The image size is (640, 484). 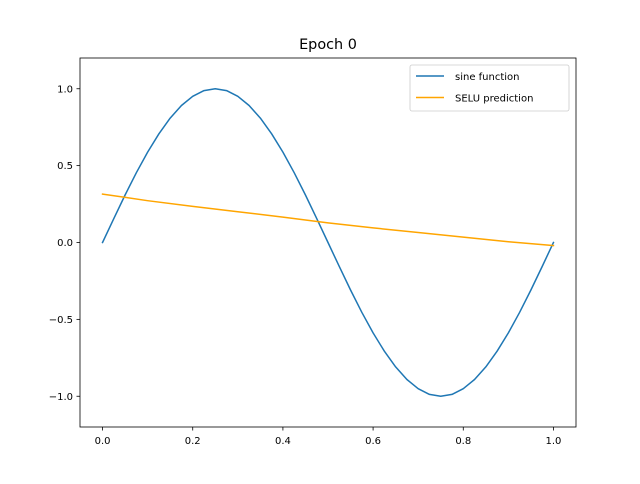 What do you see at coordinates (193, 441) in the screenshot?
I see `x-tick-label-1: 0.2` at bounding box center [193, 441].